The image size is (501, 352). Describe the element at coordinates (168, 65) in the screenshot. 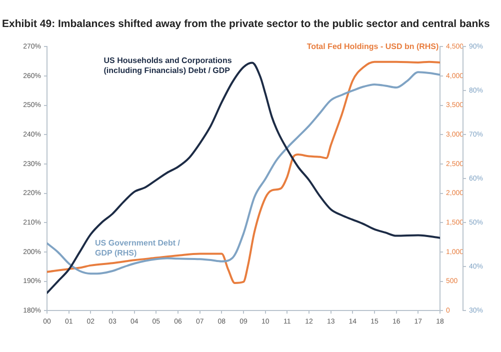

I see `series-label: US Households and Corporations (including Financials) Debt / GDP` at that location.